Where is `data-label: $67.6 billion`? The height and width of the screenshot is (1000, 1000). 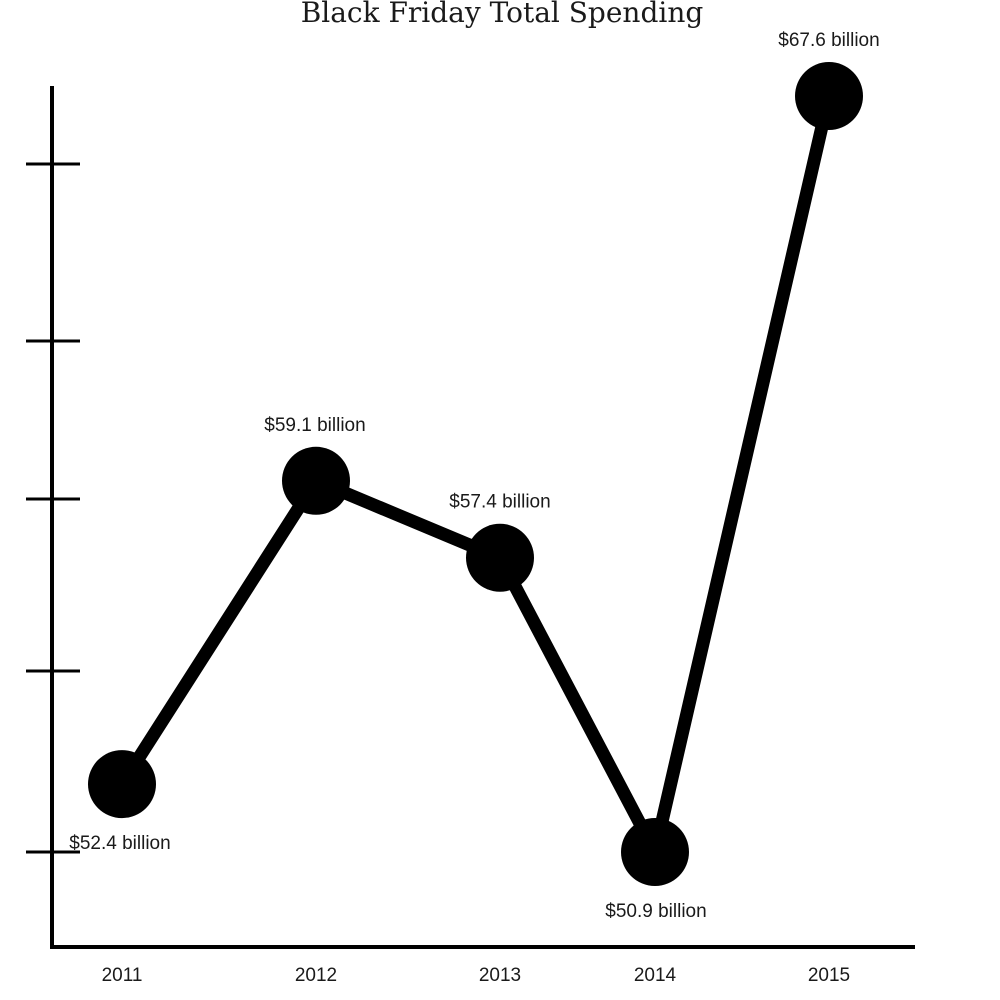 data-label: $67.6 billion is located at coordinates (828, 40).